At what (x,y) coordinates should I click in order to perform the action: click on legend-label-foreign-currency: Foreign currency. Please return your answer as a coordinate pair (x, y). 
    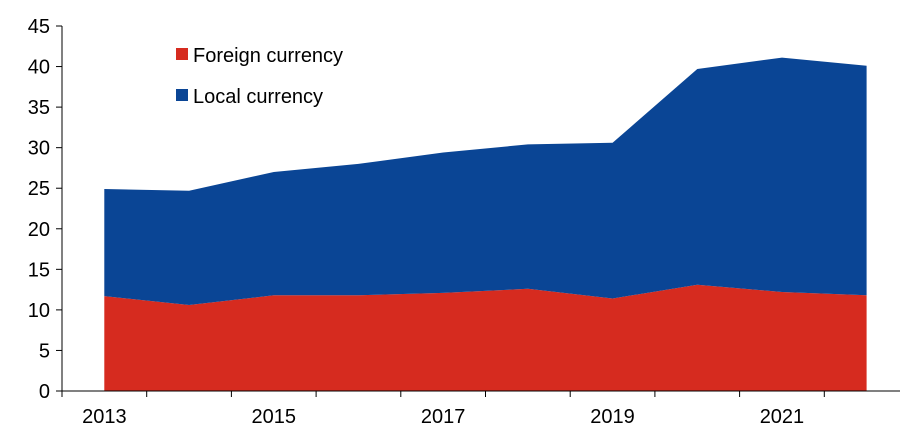
    Looking at the image, I should click on (268, 56).